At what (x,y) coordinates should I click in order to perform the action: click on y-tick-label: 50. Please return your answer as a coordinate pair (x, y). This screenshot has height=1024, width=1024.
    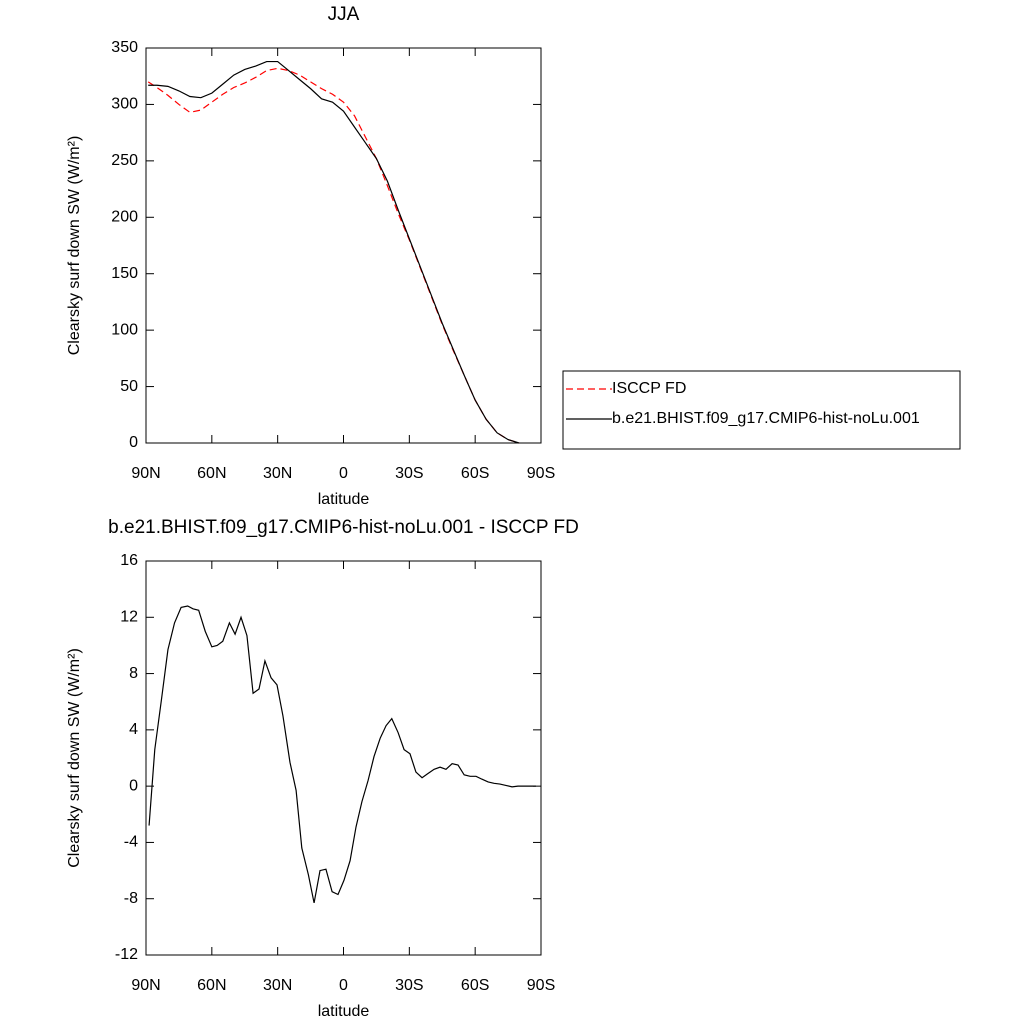
    Looking at the image, I should click on (129, 386).